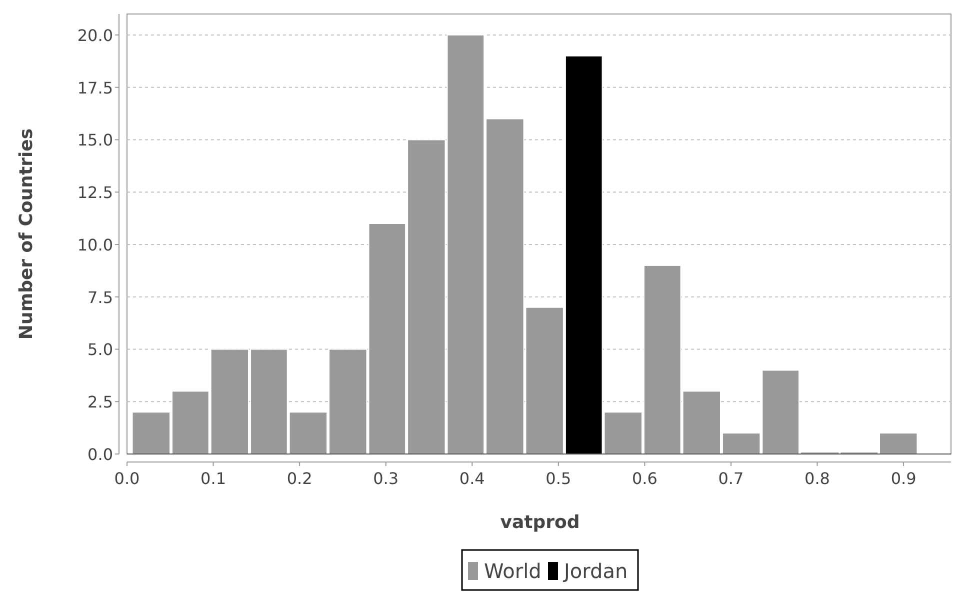 The image size is (953, 603). Describe the element at coordinates (26, 234) in the screenshot. I see `y-axis-title: Number of Countries` at that location.